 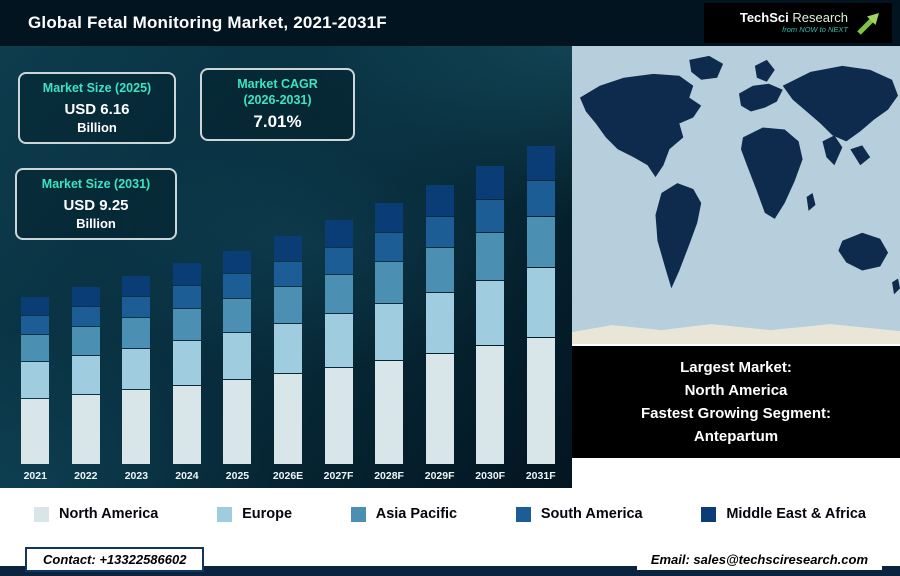 I want to click on brand-name-primary: TechSci, so click(x=764, y=18).